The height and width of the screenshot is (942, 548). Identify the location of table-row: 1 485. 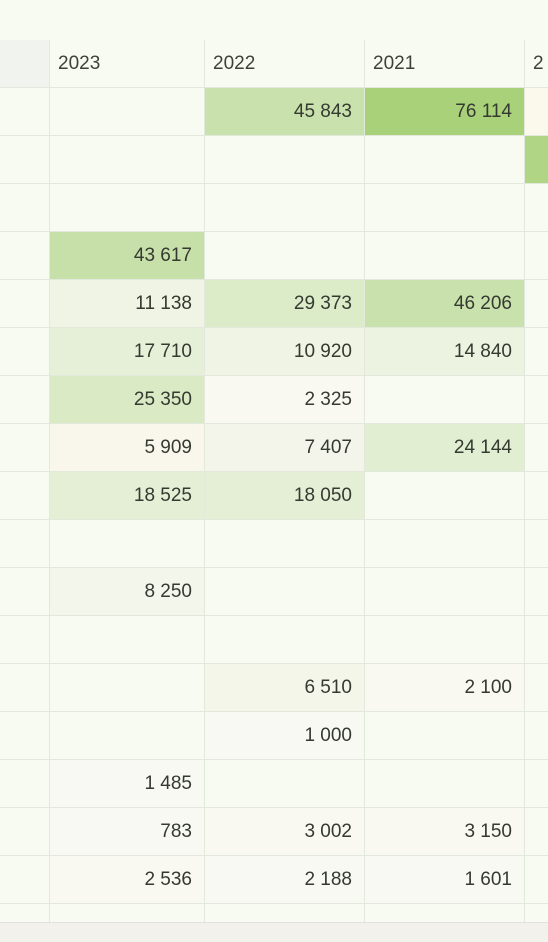
(274, 784).